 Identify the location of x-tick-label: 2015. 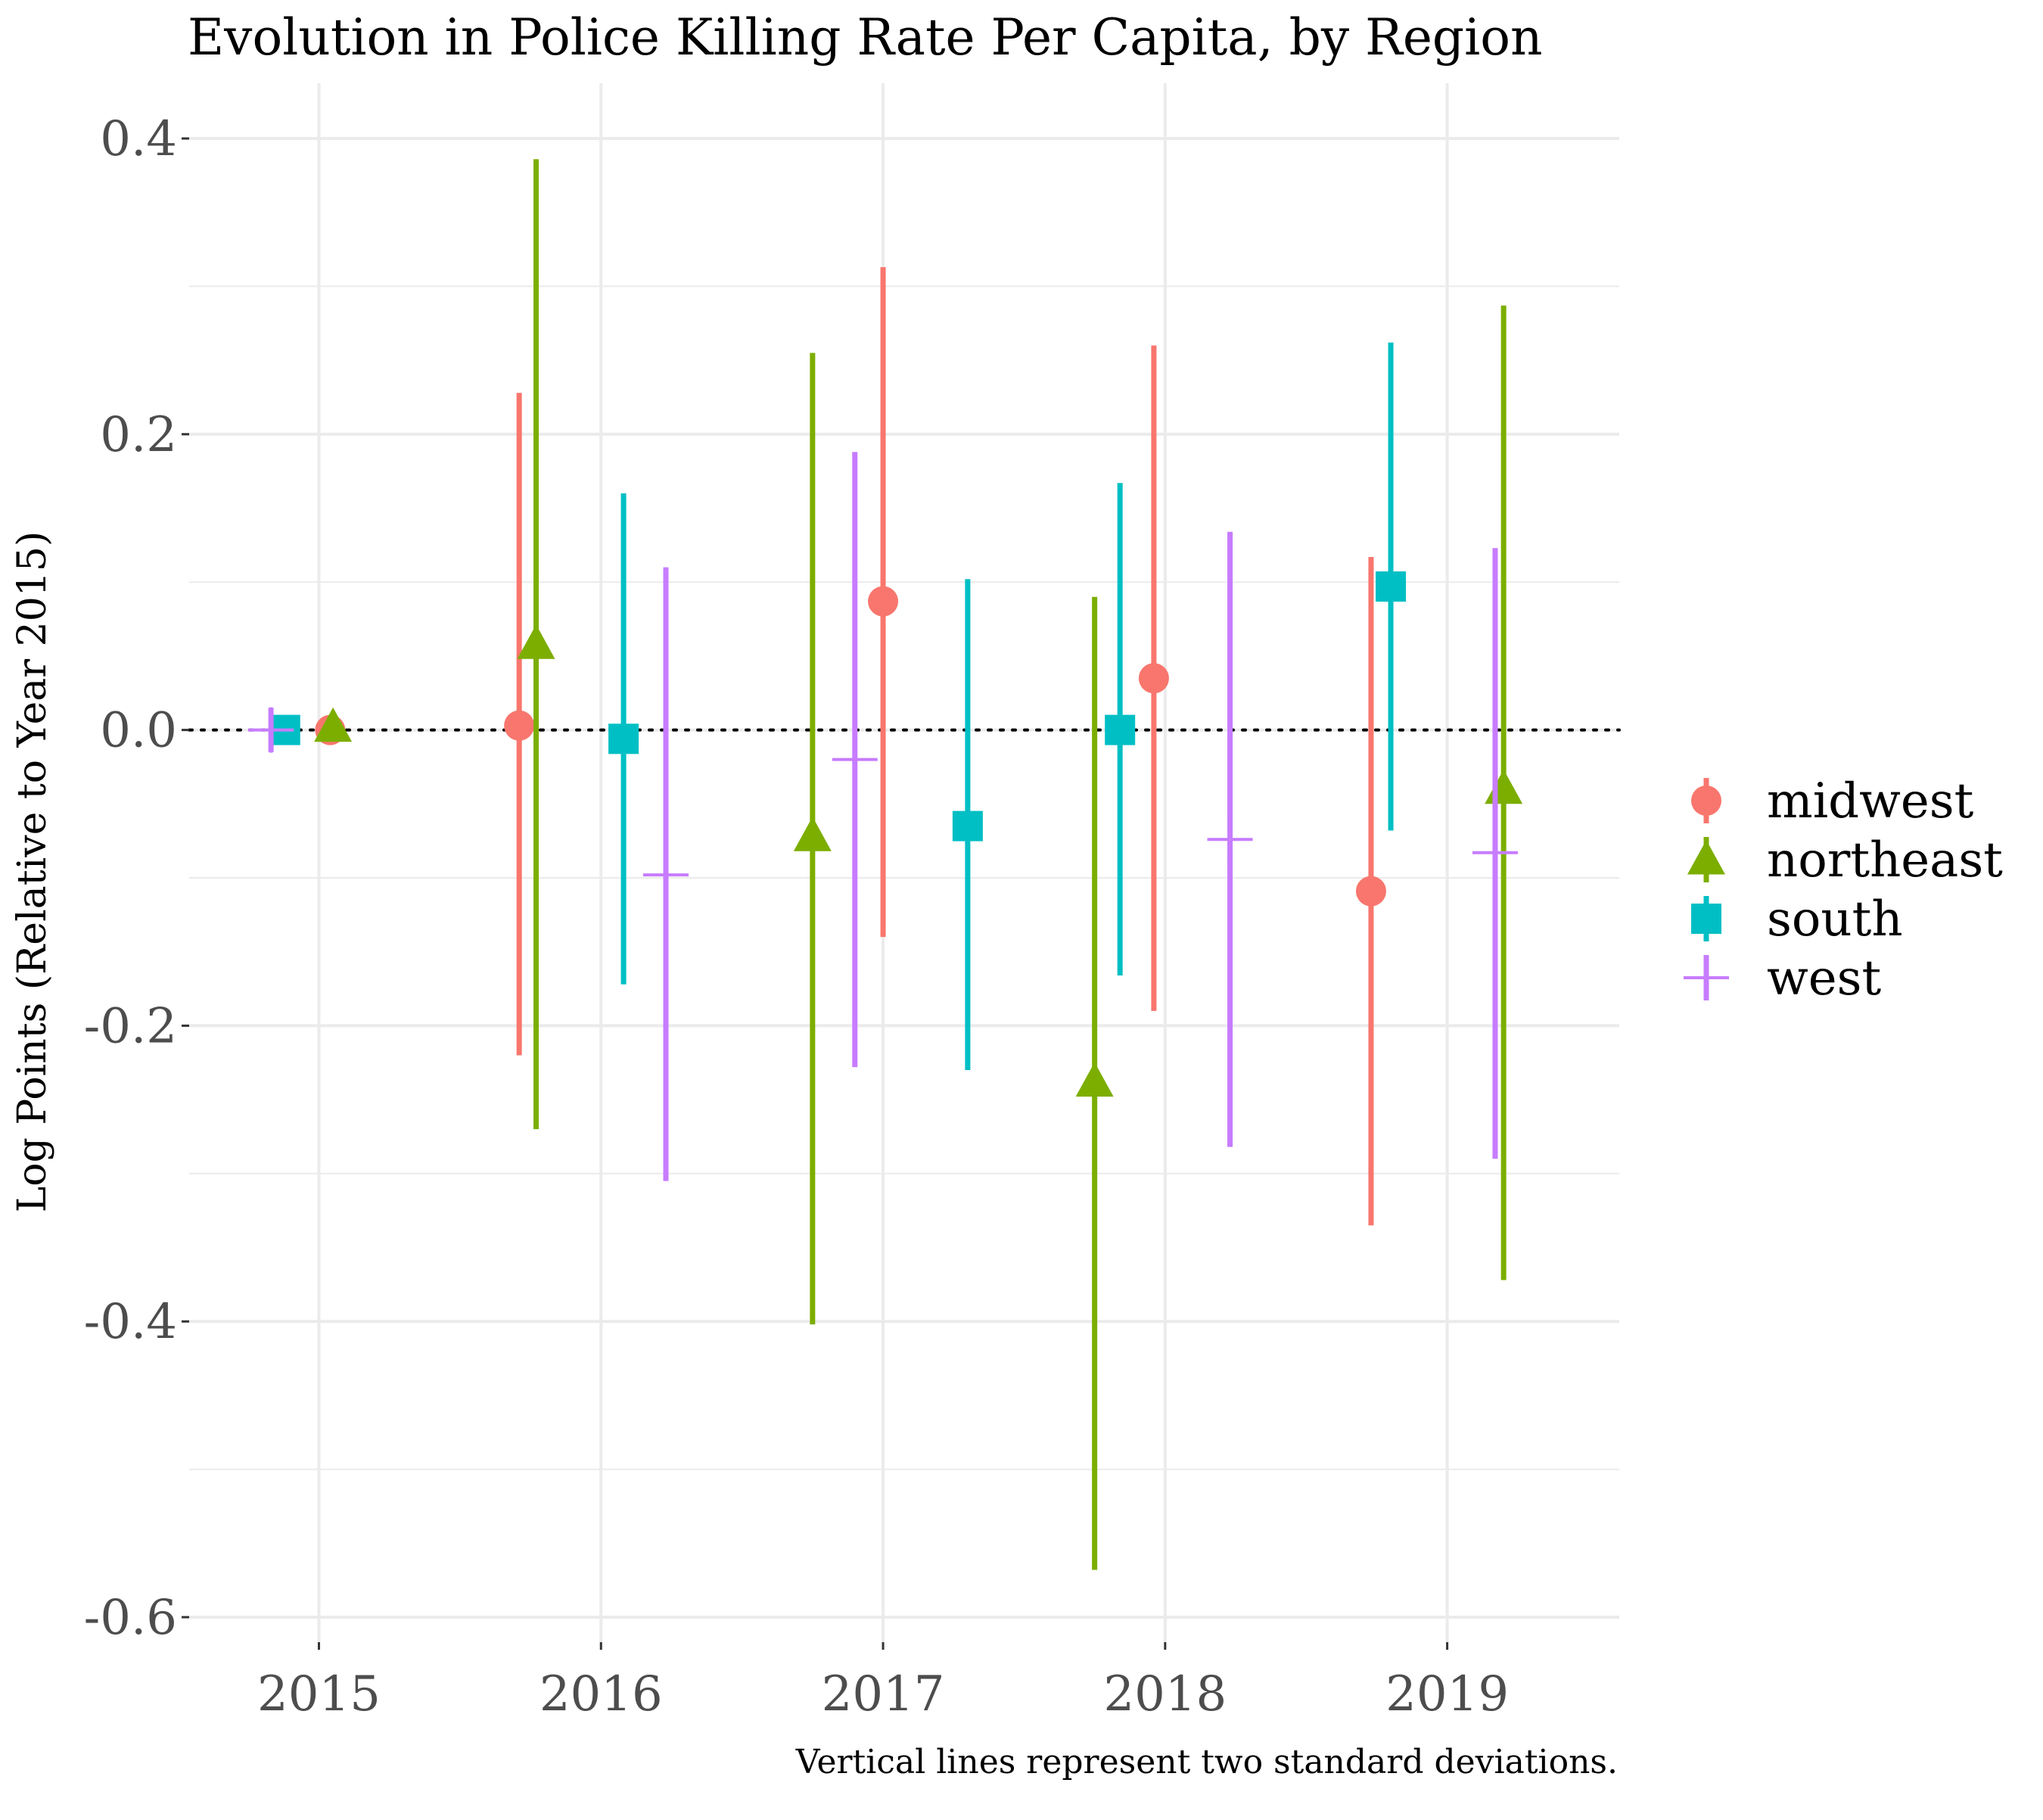
(319, 1694).